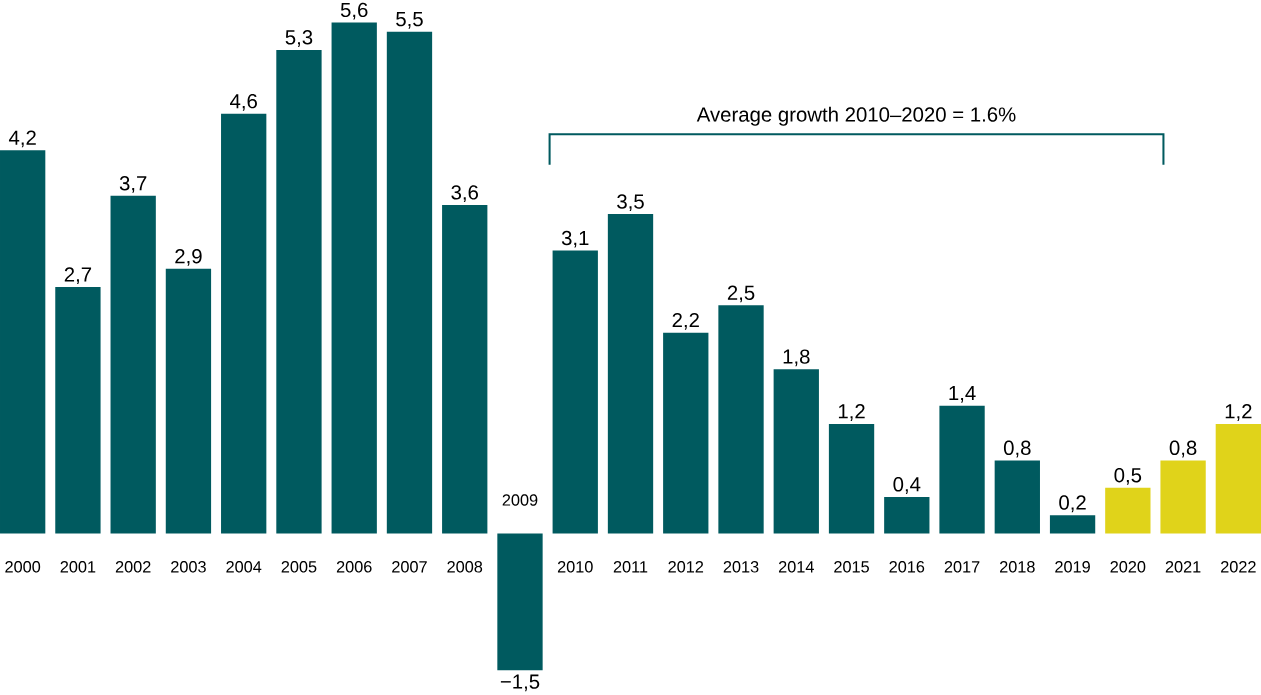  Describe the element at coordinates (741, 566) in the screenshot. I see `x-tick-label: 2013` at that location.